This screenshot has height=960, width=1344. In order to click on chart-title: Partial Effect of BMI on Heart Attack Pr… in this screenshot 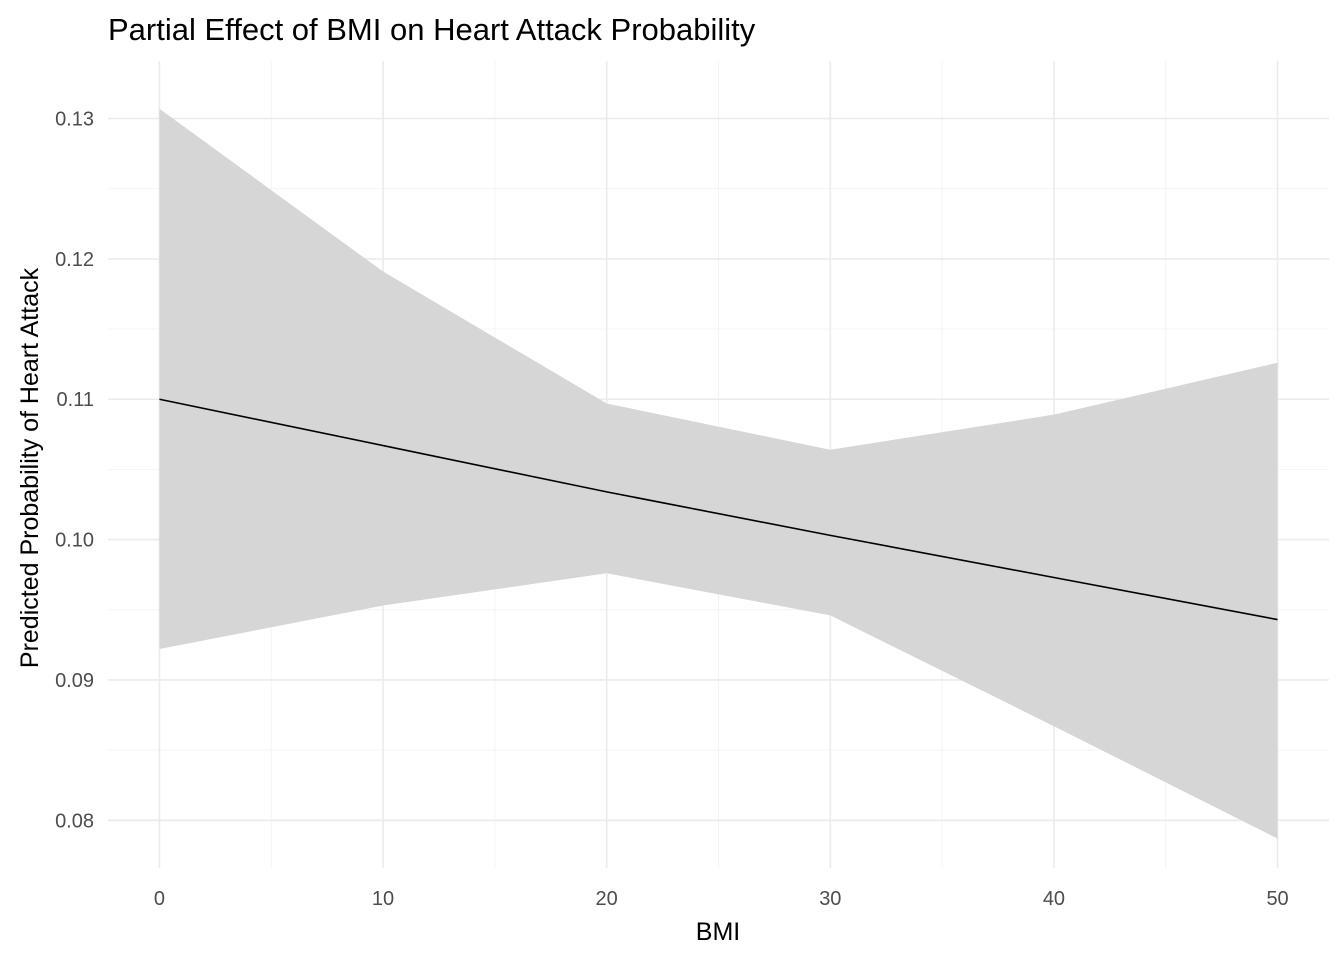, I will do `click(432, 29)`.